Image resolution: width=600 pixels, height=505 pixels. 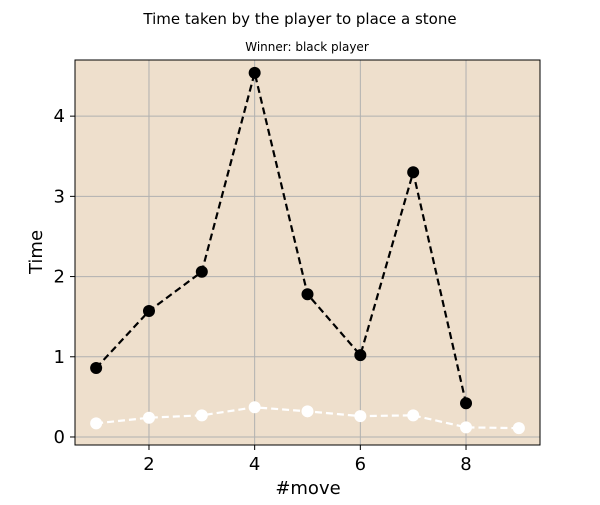 What do you see at coordinates (254, 464) in the screenshot?
I see `x-tick-label: 4` at bounding box center [254, 464].